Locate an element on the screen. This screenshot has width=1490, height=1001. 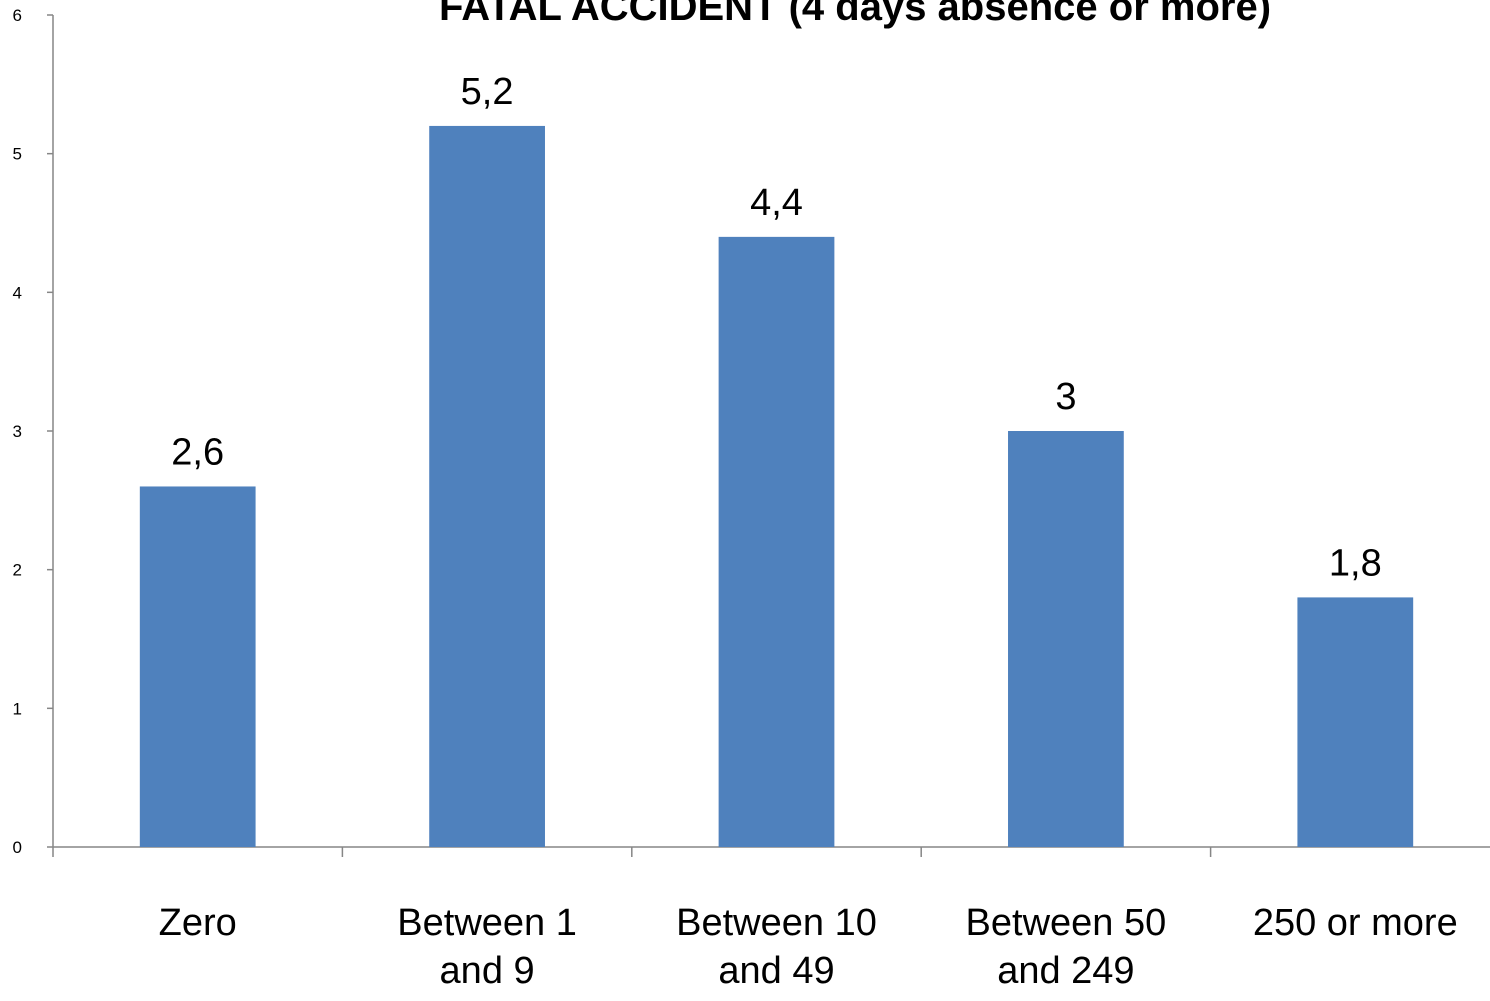
data-label: 1,8 is located at coordinates (1355, 563).